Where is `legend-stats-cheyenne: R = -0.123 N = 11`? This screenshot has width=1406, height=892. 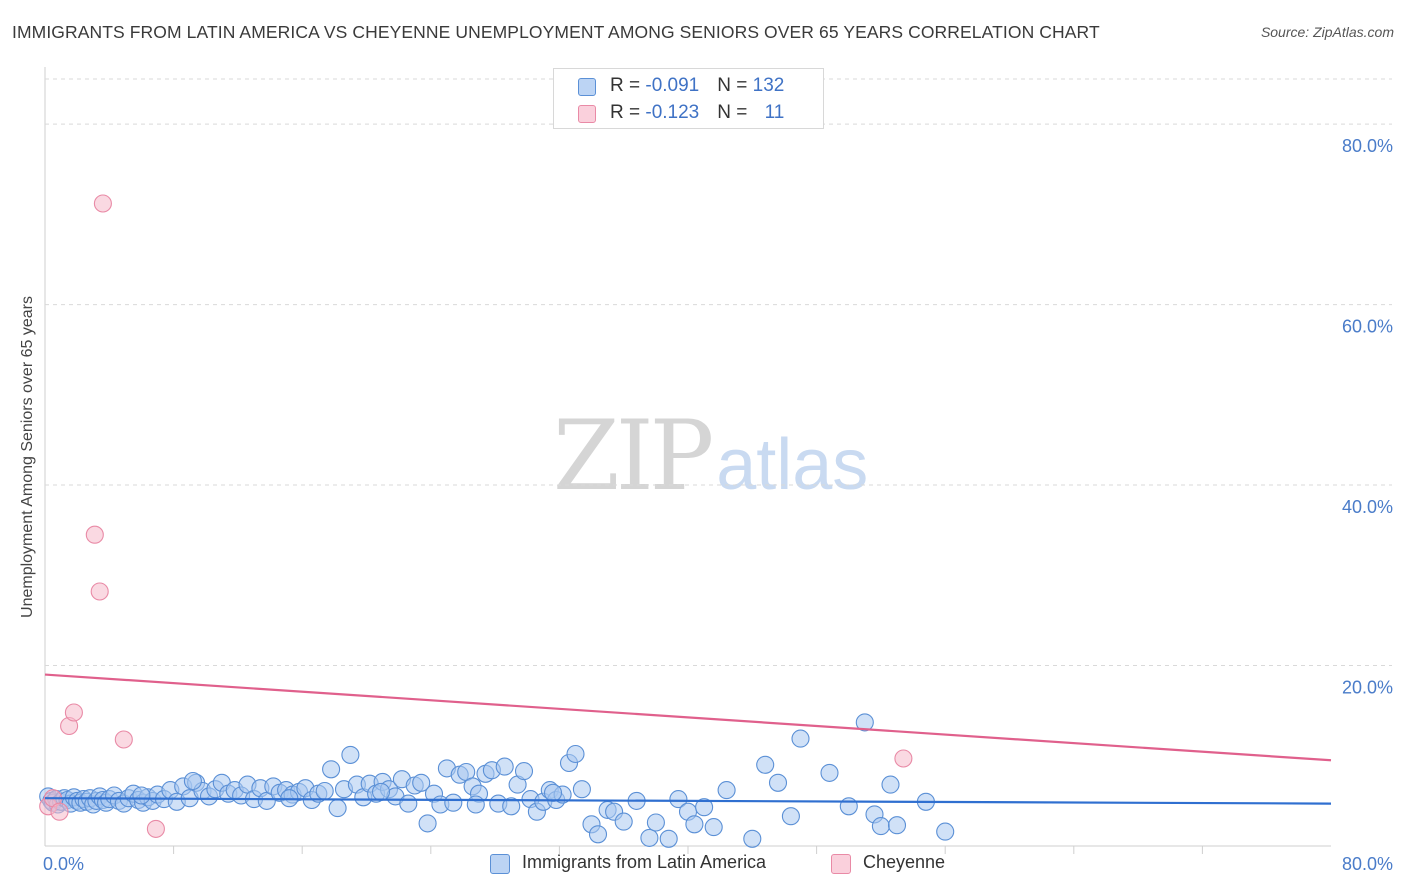
legend-stats-cheyenne: R = -0.123 N = 11 is located at coordinates (697, 113).